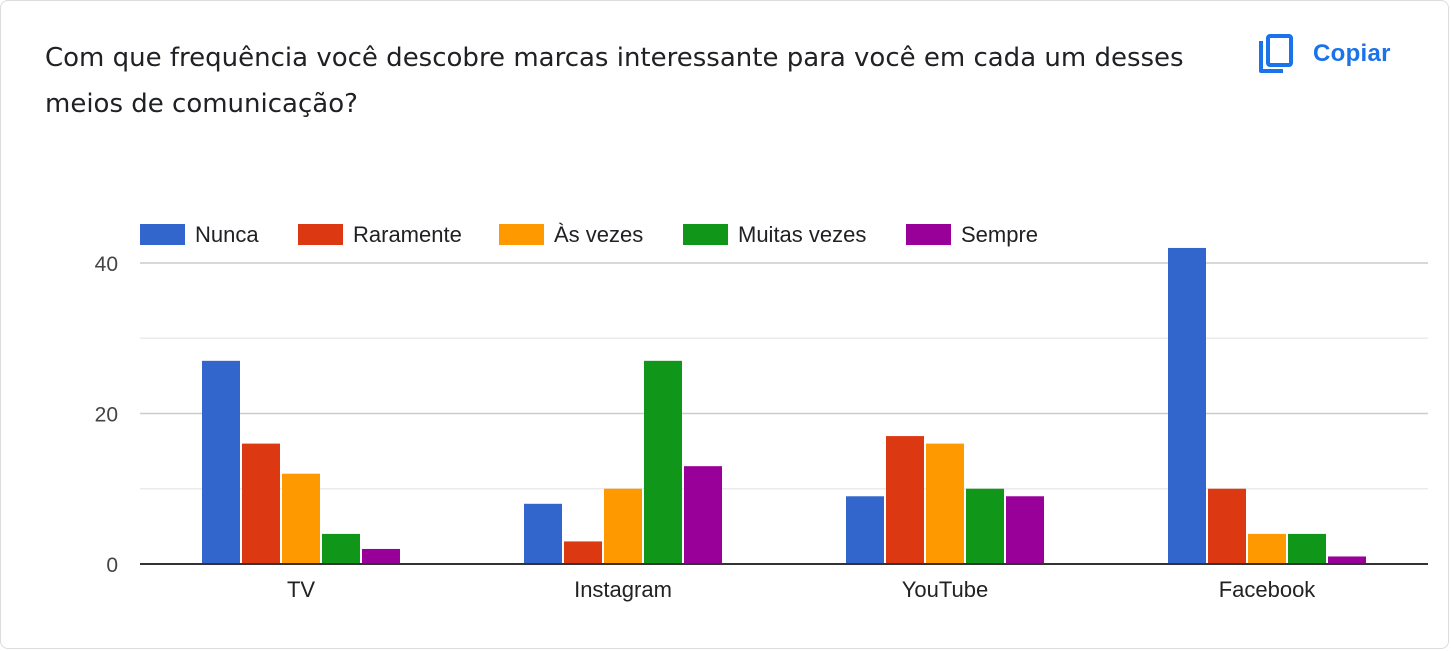 This screenshot has width=1451, height=651. What do you see at coordinates (106, 415) in the screenshot?
I see `y-tick-label: 20` at bounding box center [106, 415].